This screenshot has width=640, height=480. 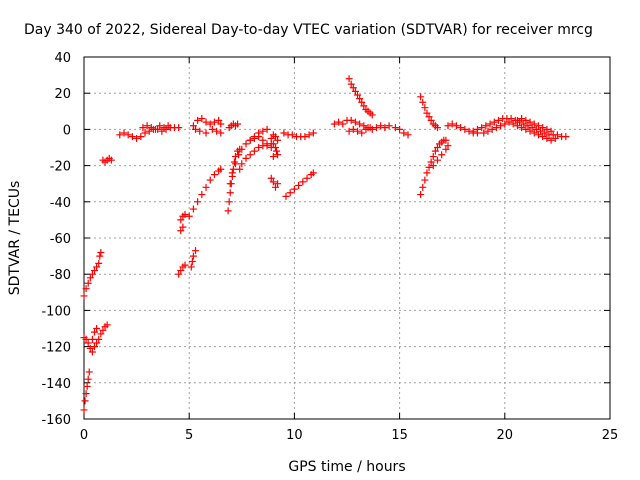 I want to click on x-tick-label: 10, so click(x=294, y=435).